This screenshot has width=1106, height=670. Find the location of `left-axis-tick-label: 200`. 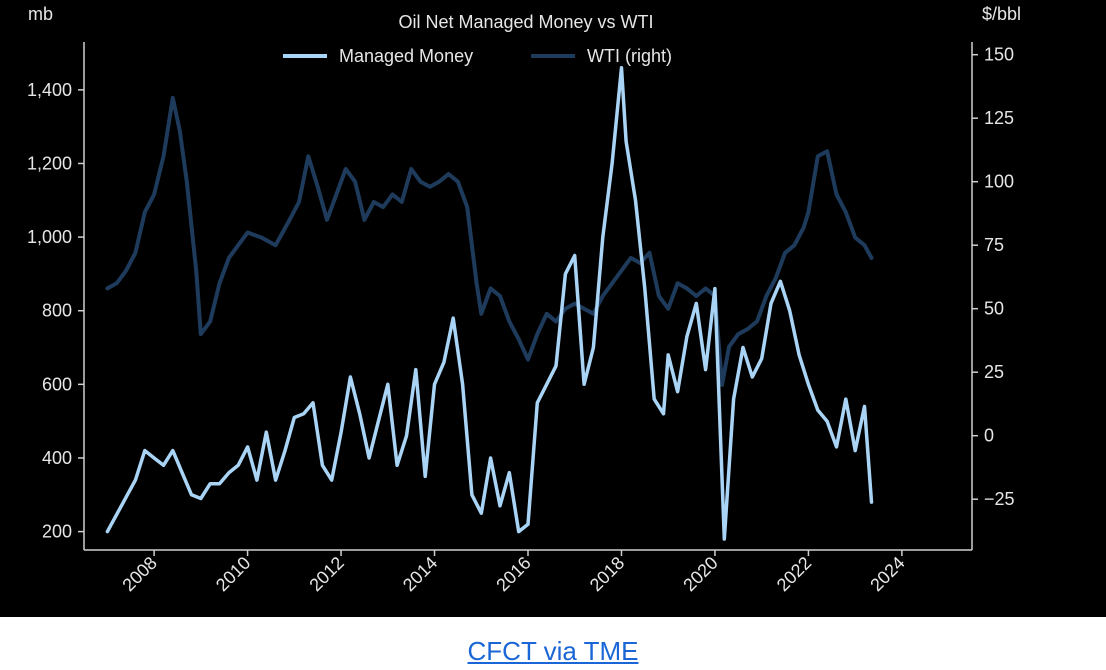

left-axis-tick-label: 200 is located at coordinates (57, 532).